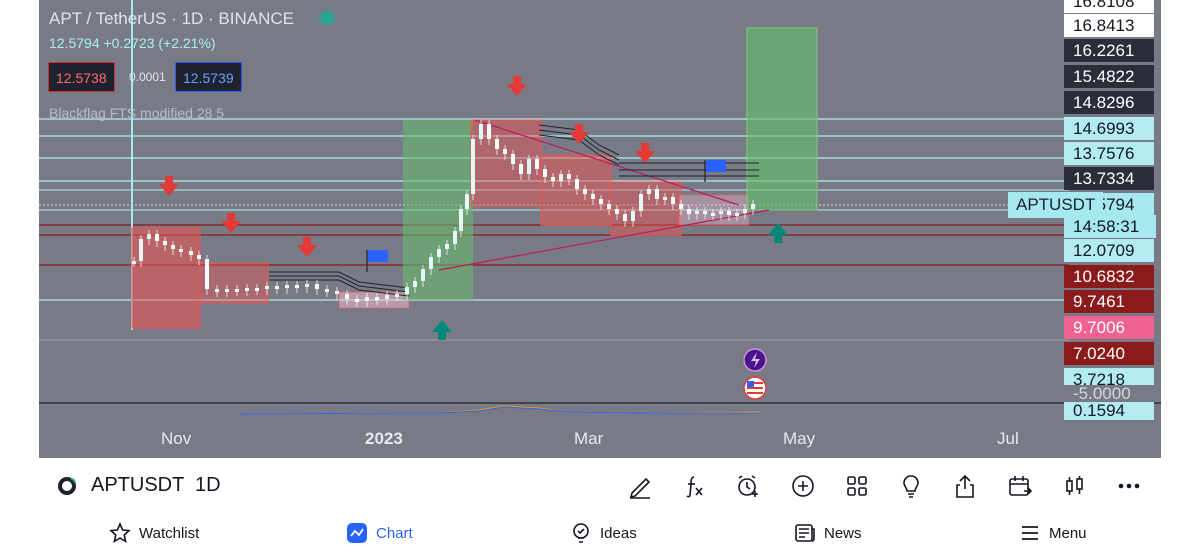  Describe the element at coordinates (498, 410) in the screenshot. I see `macd-signal` at that location.